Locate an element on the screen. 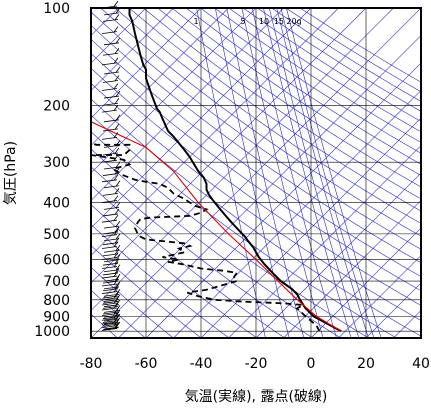 The height and width of the screenshot is (408, 431). x-tick-label: -20 is located at coordinates (256, 364).